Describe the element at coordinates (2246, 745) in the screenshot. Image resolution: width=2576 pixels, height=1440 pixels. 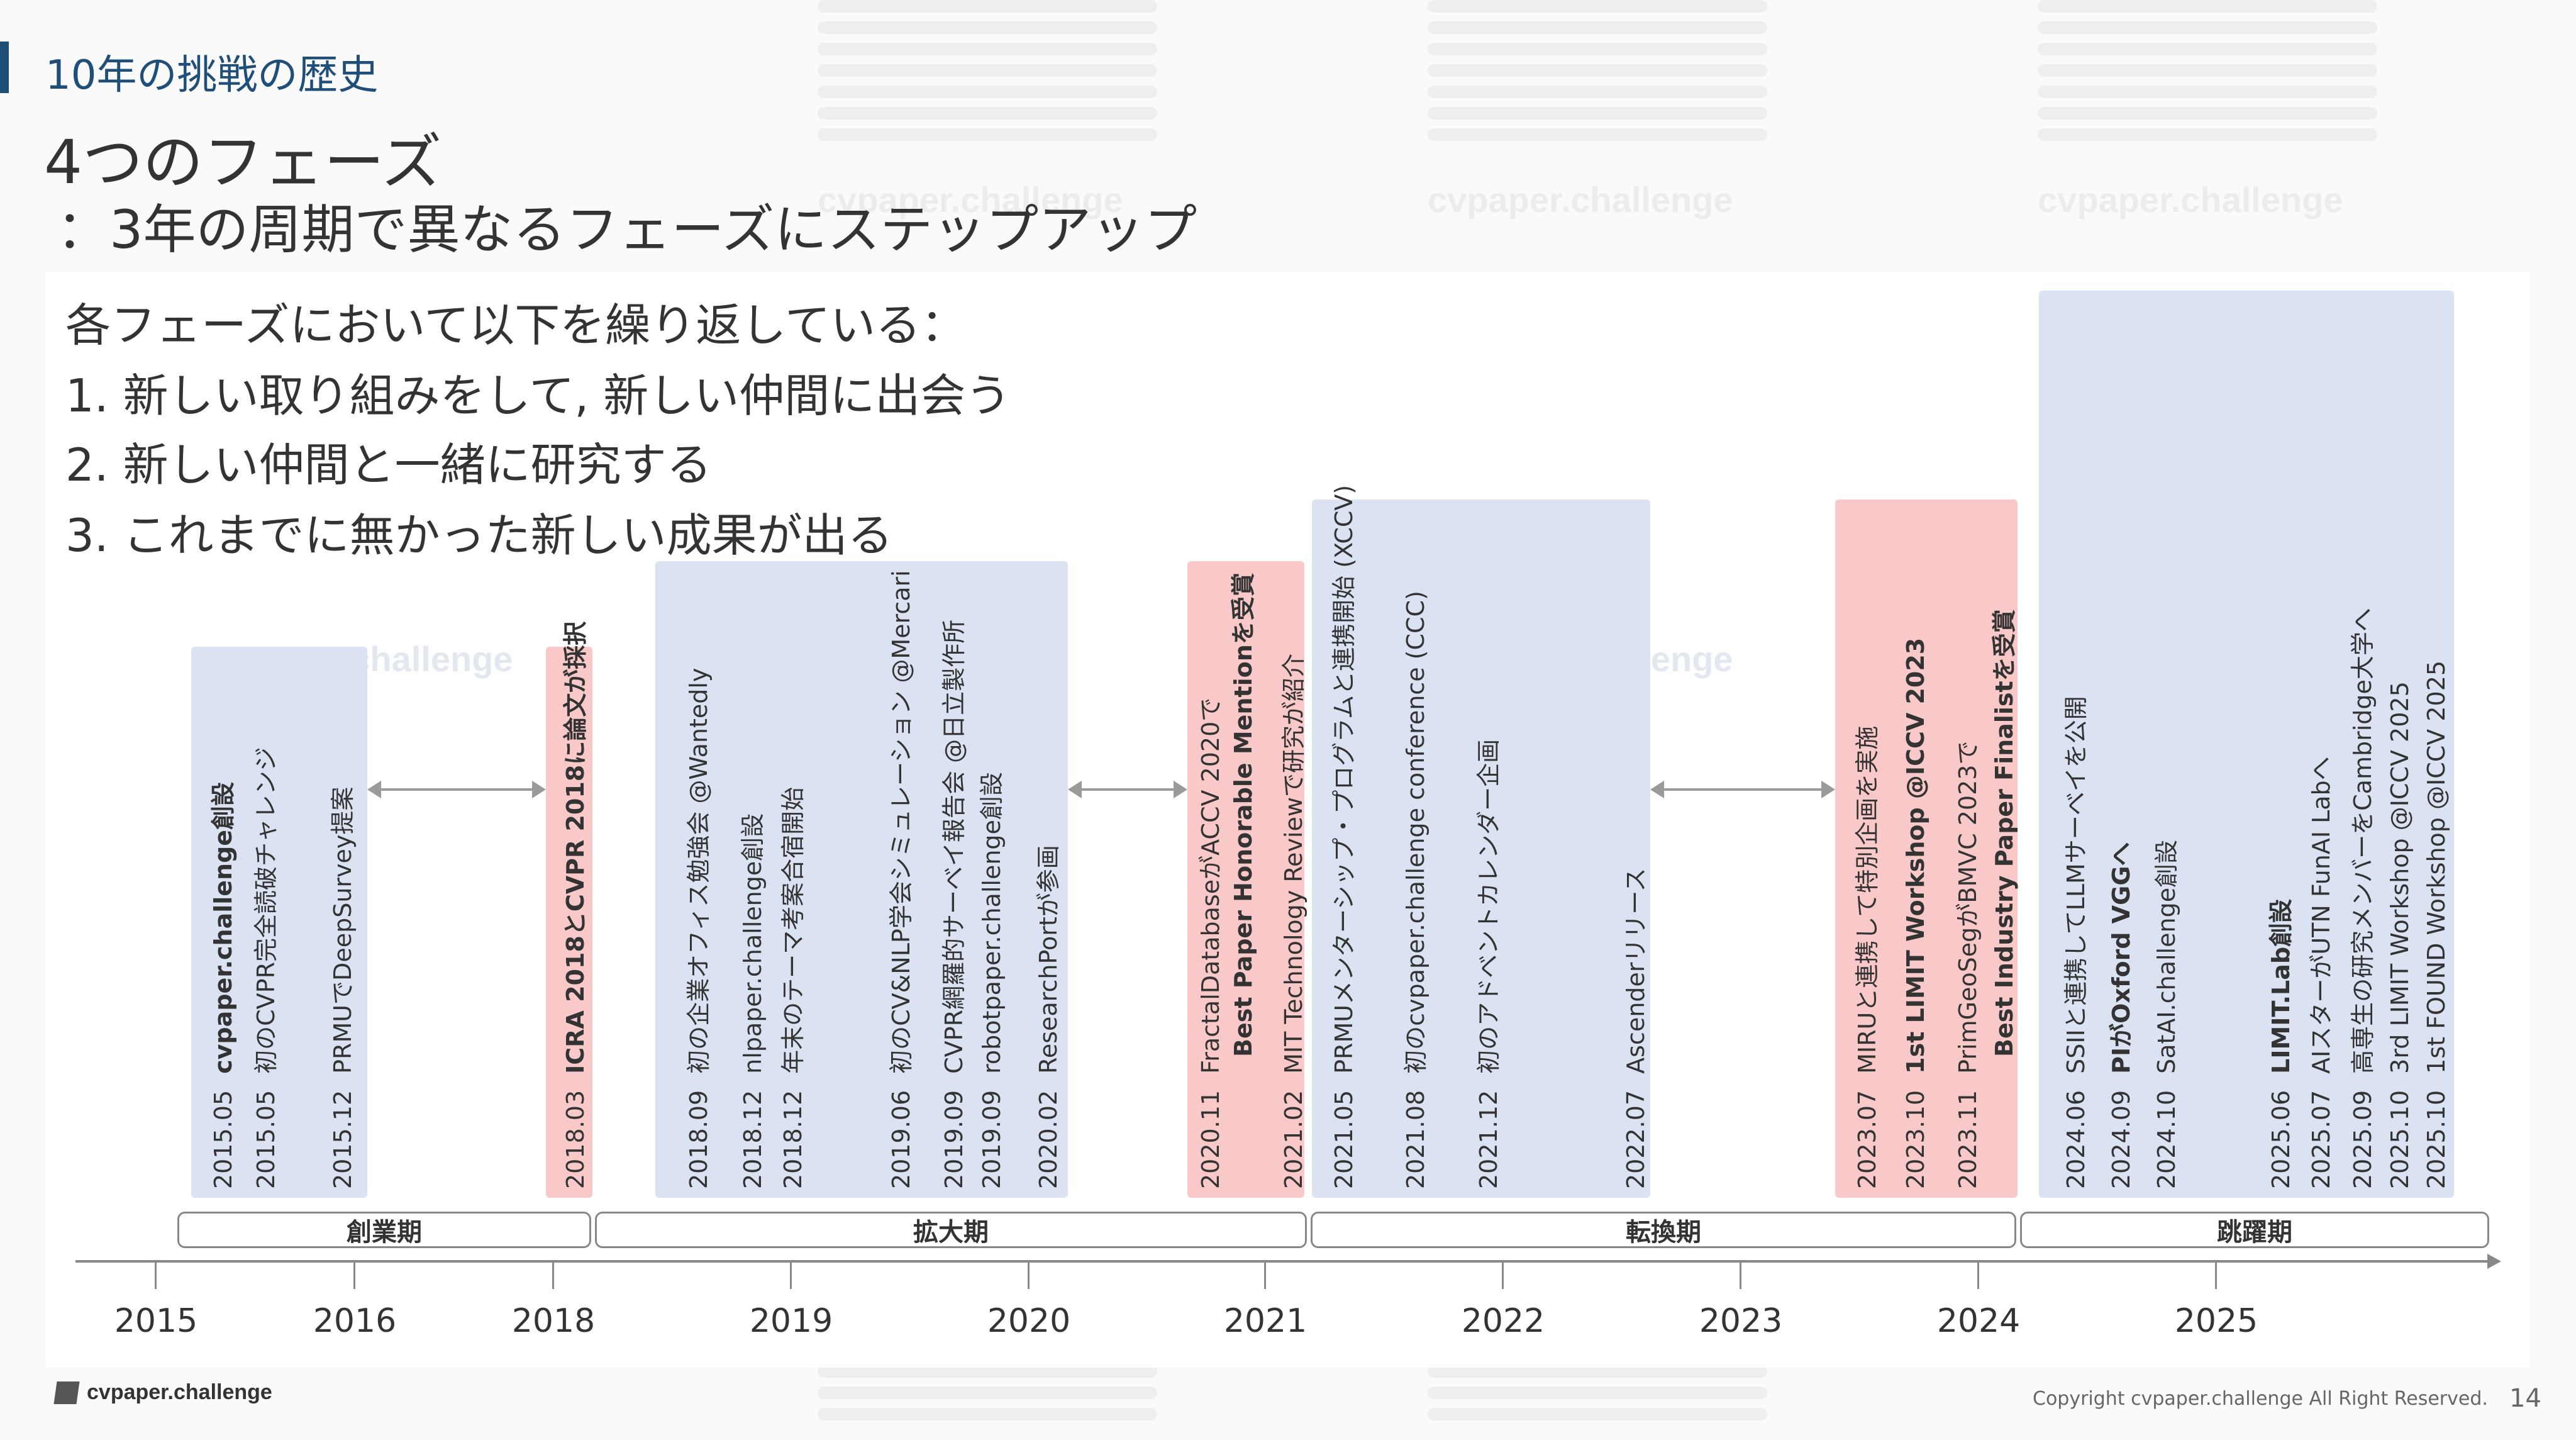
I see `phase-box-leap` at that location.